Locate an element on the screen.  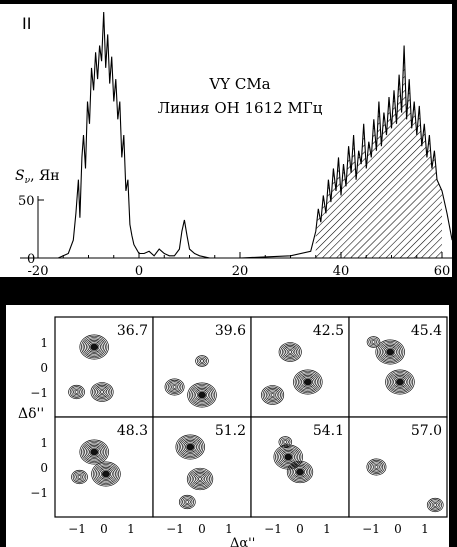
velocity-label: 36.7 is located at coordinates (132, 331).